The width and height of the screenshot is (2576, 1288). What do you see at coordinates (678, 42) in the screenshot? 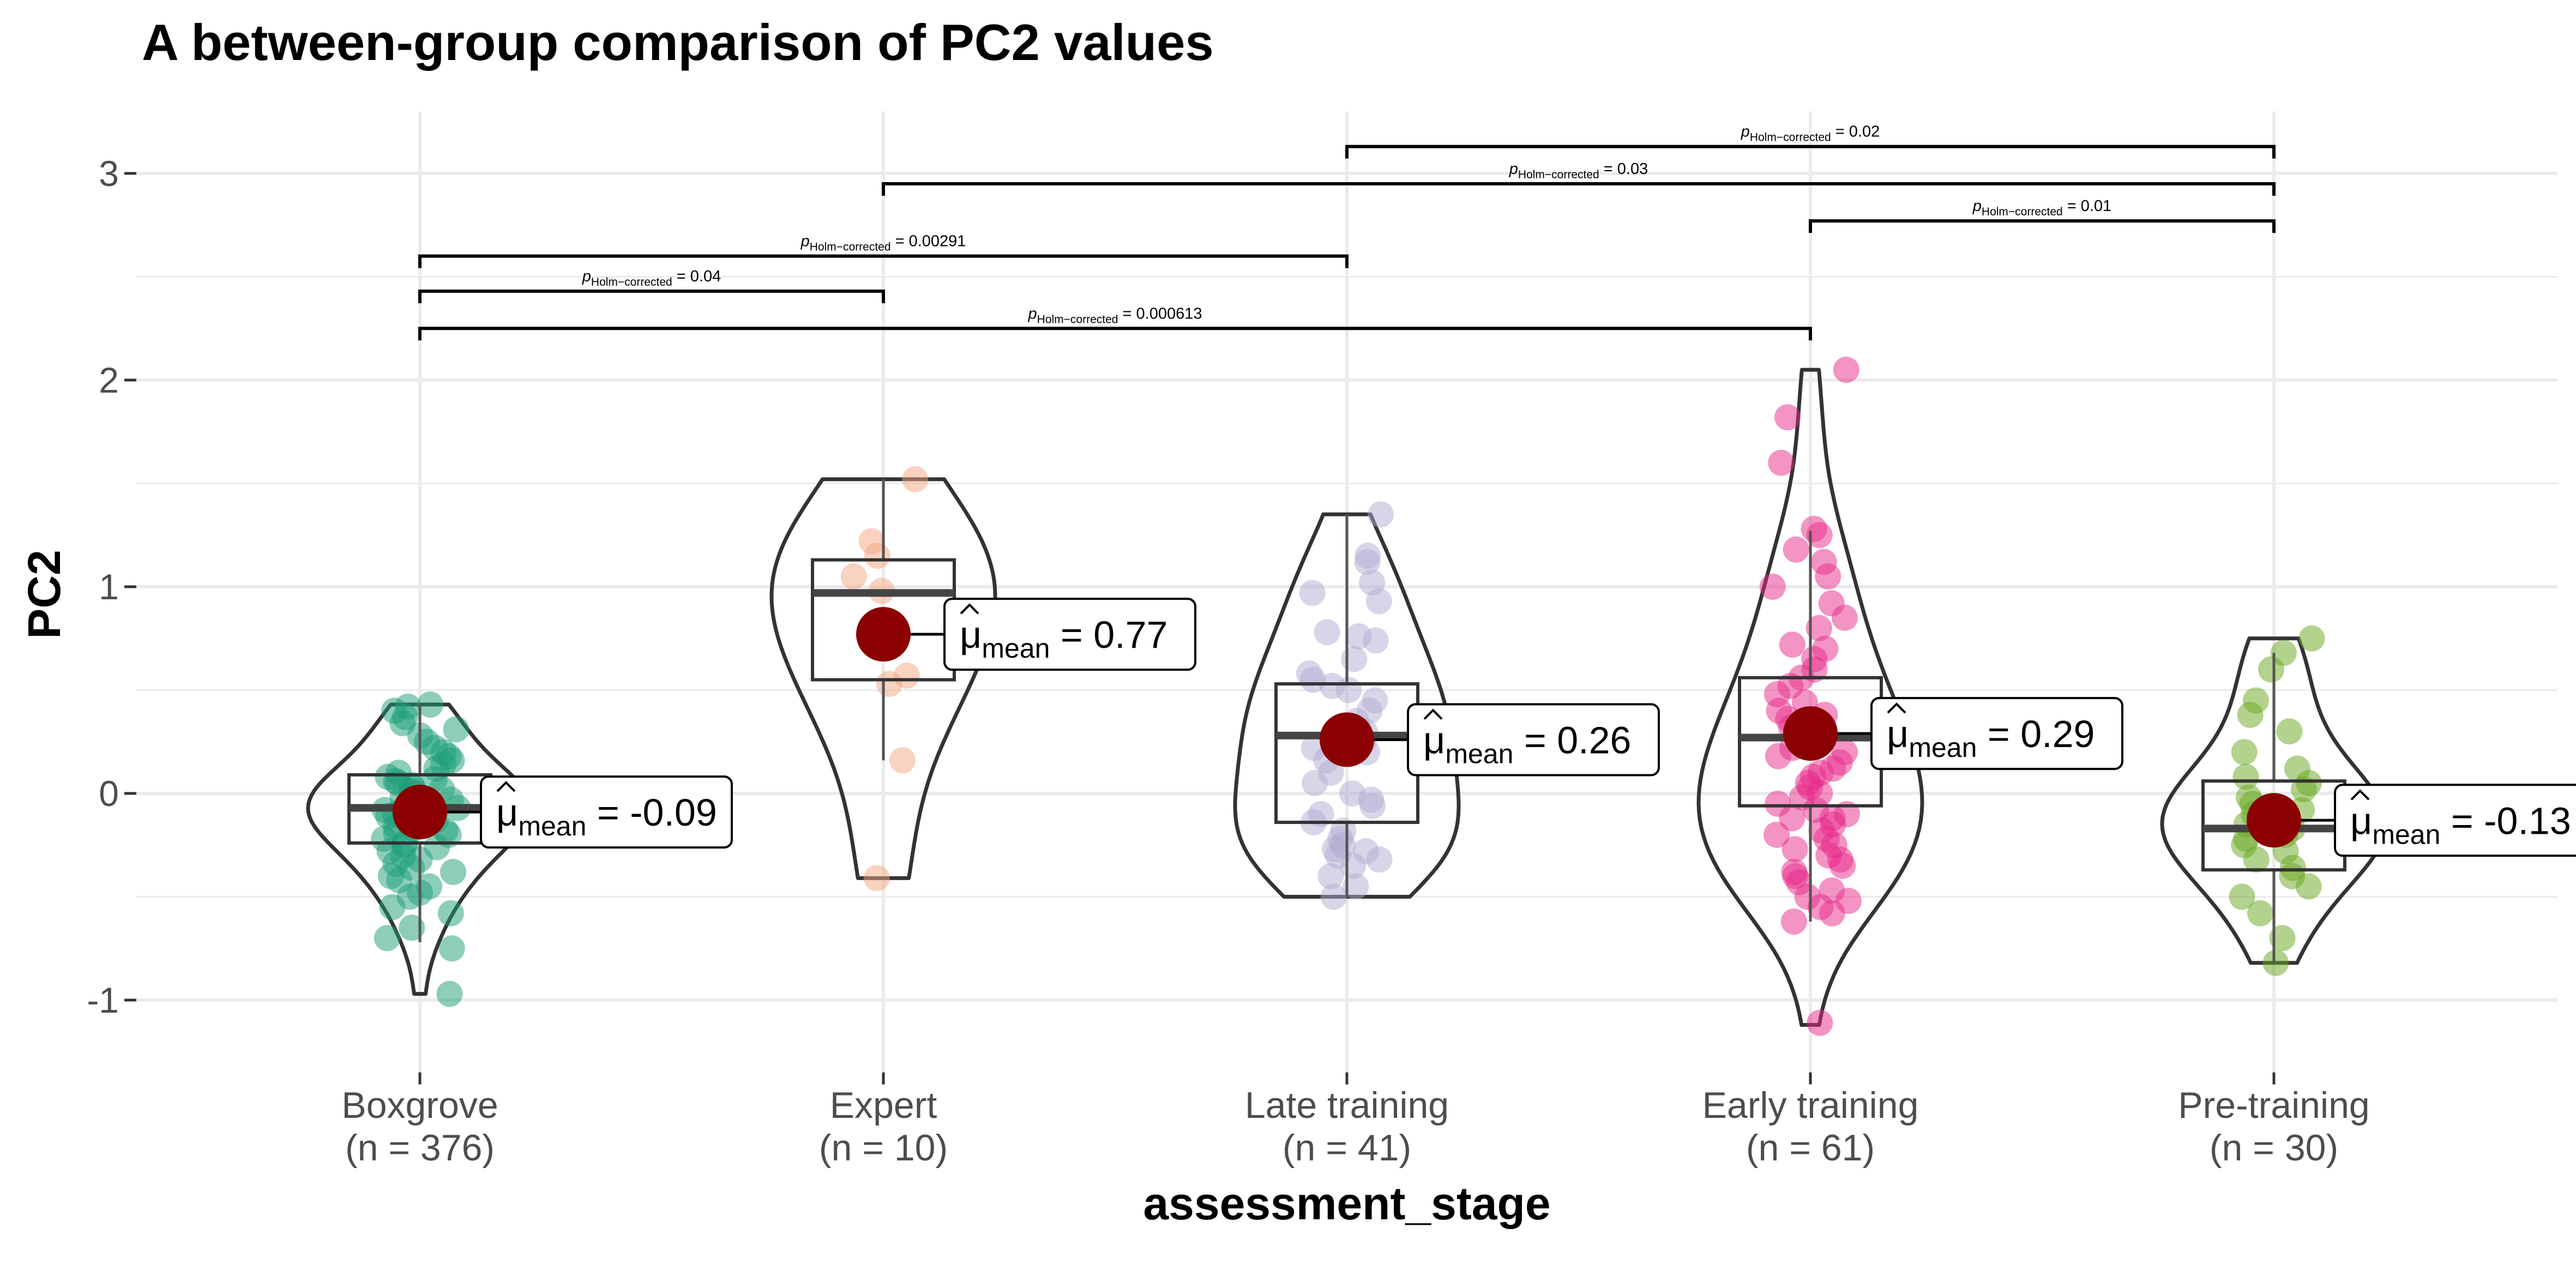
I see `chart-title: A between-group comparison of PC2 values` at bounding box center [678, 42].